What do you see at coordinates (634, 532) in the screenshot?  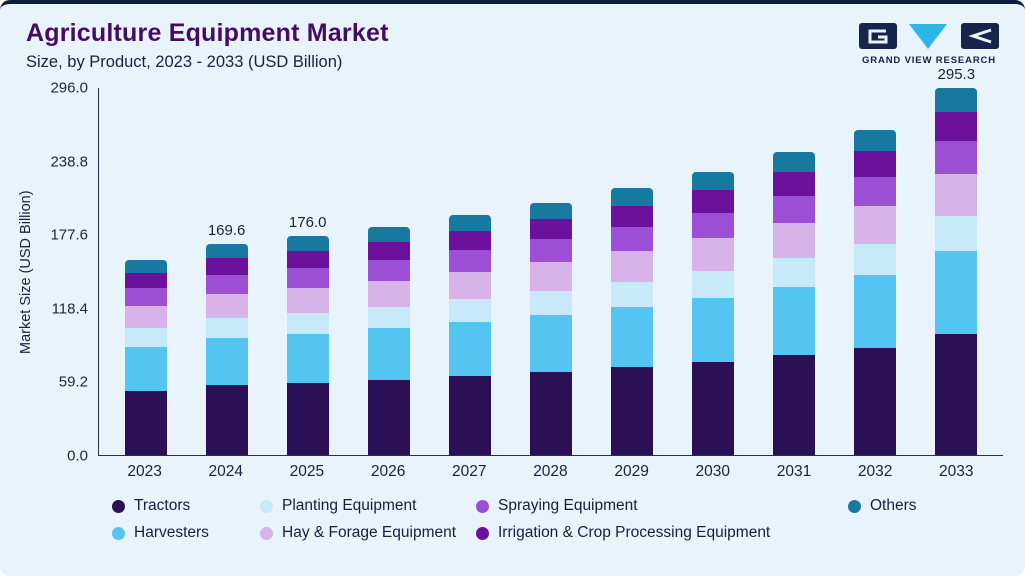 I see `legend-label: Irrigation & Crop Processing Equipment` at bounding box center [634, 532].